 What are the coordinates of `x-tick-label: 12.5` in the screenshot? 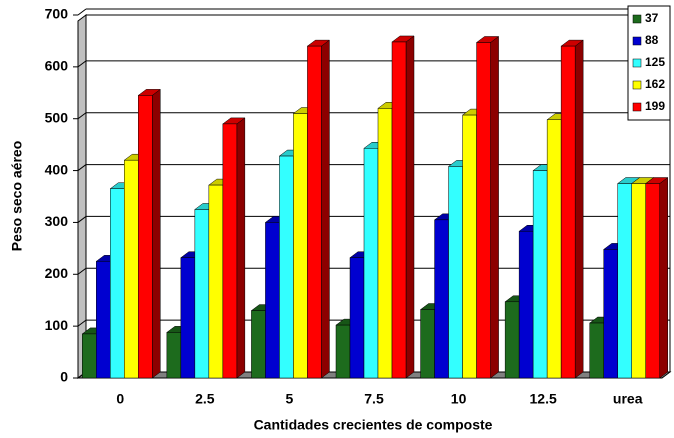 It's located at (543, 399).